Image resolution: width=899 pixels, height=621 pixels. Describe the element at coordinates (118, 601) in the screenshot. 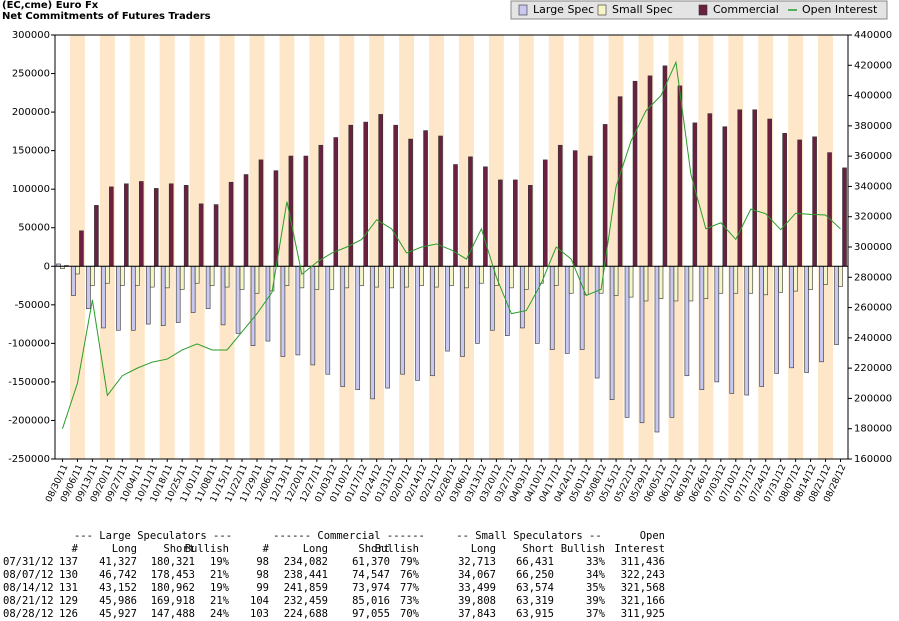

I see `cell: 45,986` at that location.